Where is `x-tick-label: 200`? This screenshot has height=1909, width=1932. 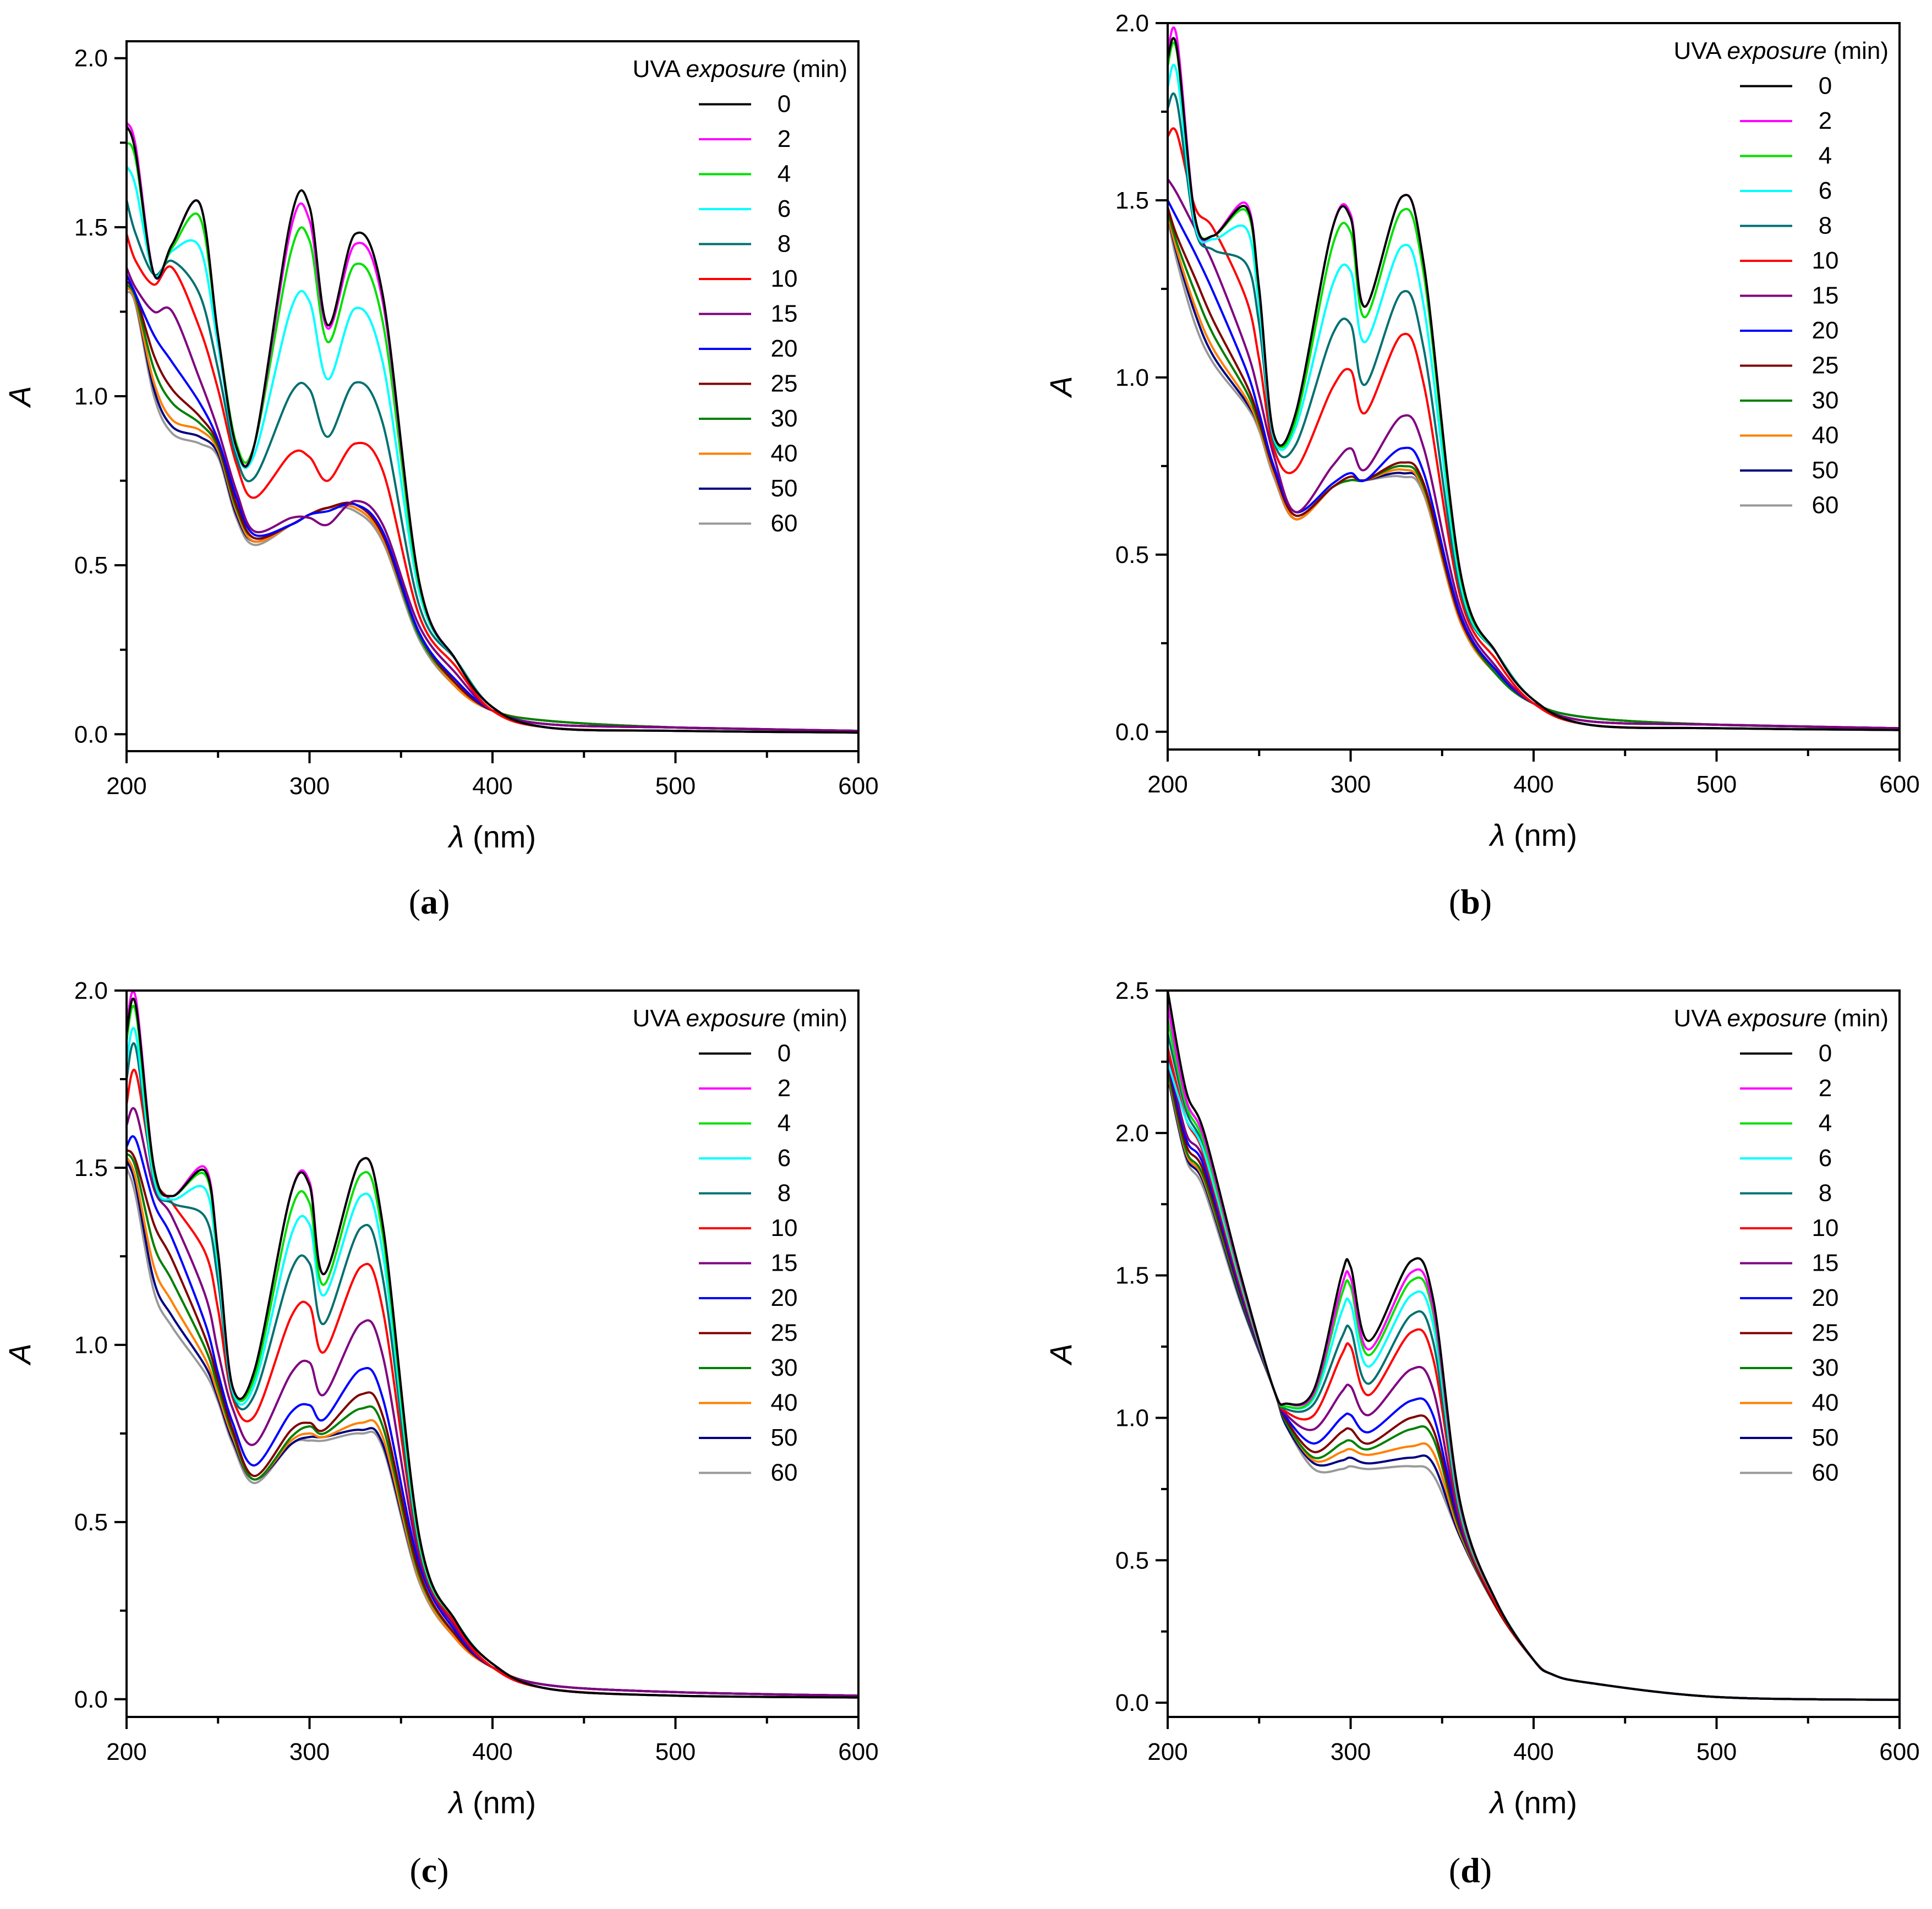 x-tick-label: 200 is located at coordinates (126, 786).